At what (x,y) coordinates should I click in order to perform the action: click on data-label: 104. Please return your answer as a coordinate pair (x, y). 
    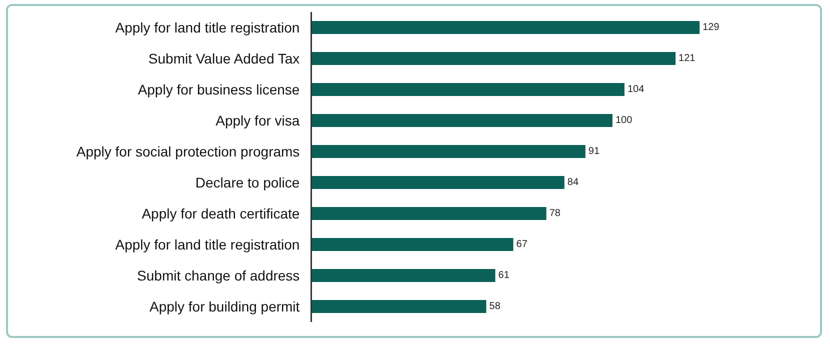
    Looking at the image, I should click on (636, 89).